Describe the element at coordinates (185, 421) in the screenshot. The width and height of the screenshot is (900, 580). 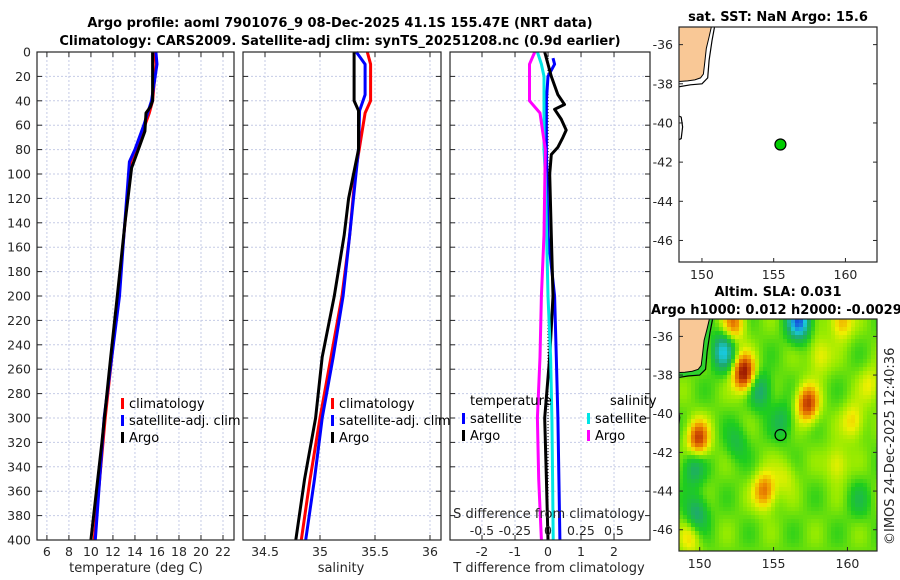
I see `legend-label: satellite-adj. clim` at that location.